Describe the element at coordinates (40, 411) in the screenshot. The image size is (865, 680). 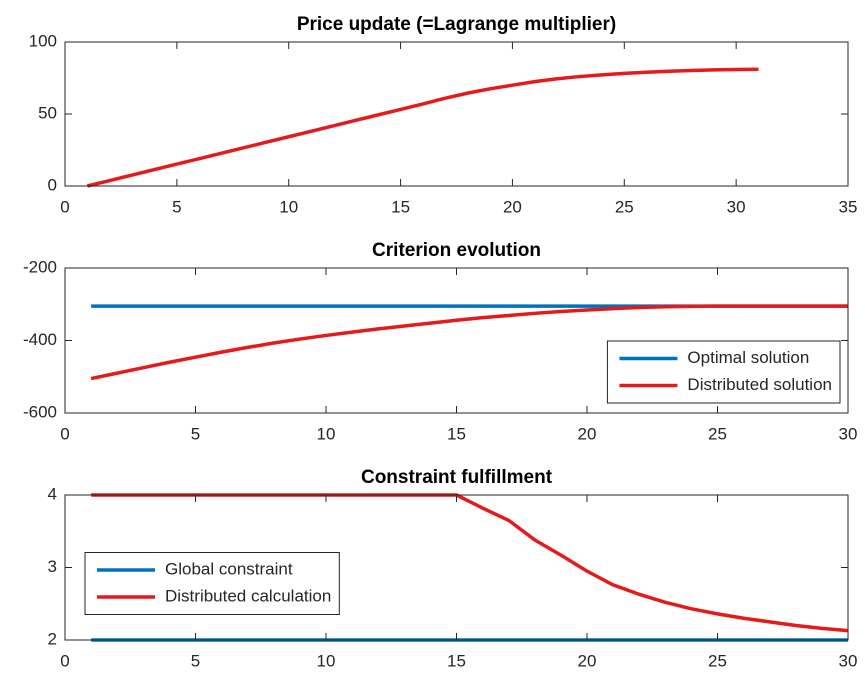
I see `y-tick-label: -600` at that location.